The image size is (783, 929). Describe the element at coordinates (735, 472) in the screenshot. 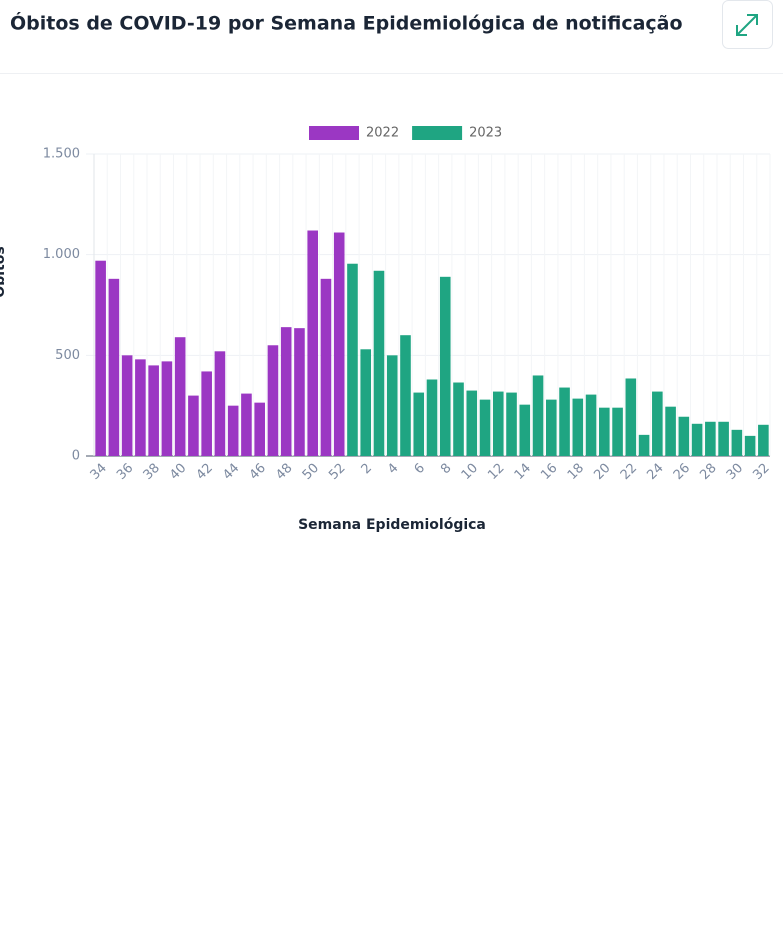

I see `x-tick-label: 30` at that location.